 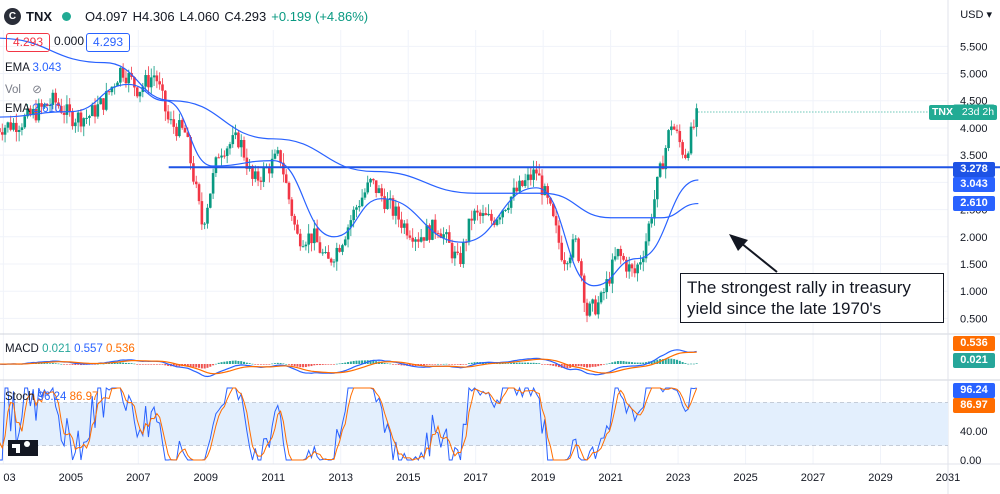 What do you see at coordinates (108, 42) in the screenshot?
I see `ask-box: 4.293` at bounding box center [108, 42].